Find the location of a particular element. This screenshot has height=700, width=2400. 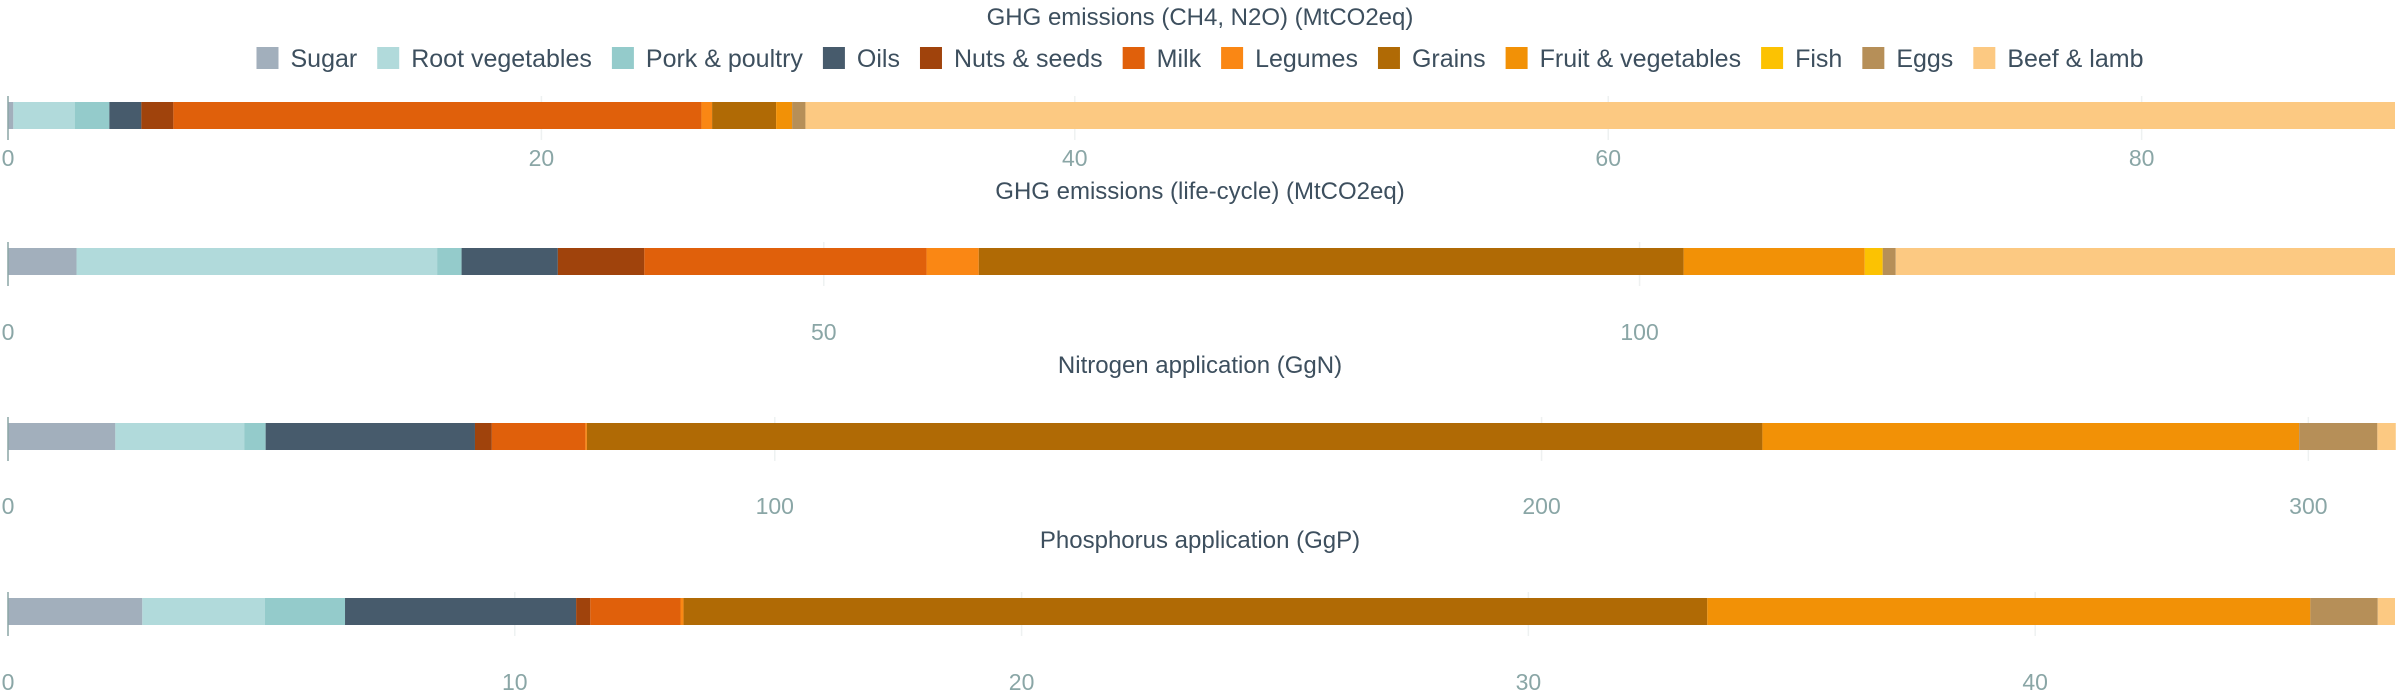

chart-title: GHG emissions (life-cycle) (MtCO2eq) is located at coordinates (1199, 191).